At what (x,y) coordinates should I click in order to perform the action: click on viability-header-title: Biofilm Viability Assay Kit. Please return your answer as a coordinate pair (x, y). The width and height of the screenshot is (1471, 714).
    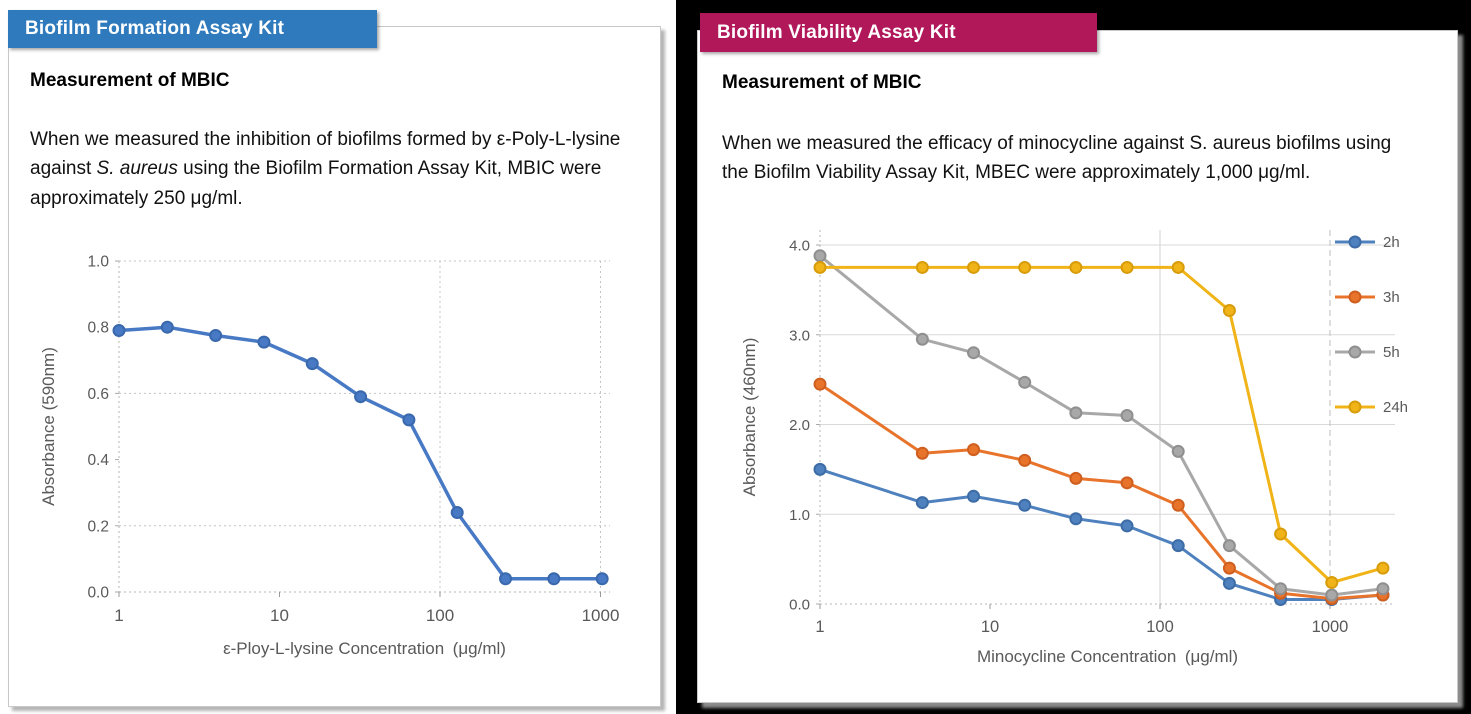
    Looking at the image, I should click on (836, 32).